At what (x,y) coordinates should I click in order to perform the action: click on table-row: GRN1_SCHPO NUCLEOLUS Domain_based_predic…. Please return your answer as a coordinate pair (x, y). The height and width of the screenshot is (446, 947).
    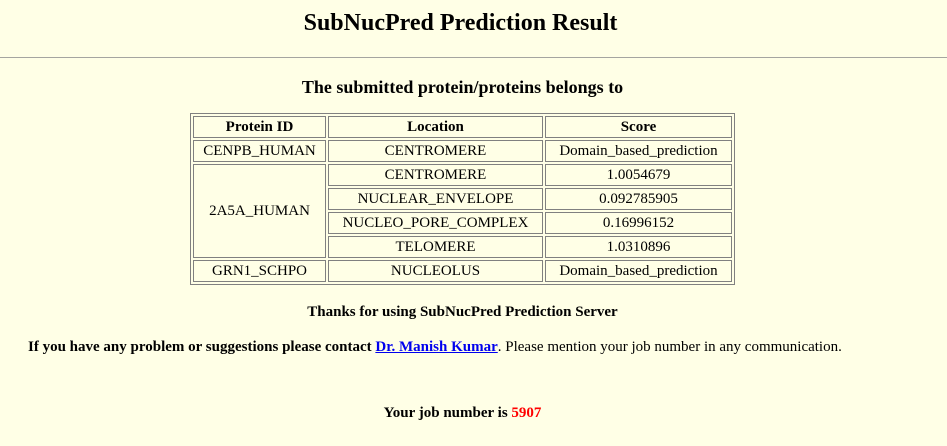
    Looking at the image, I should click on (462, 271).